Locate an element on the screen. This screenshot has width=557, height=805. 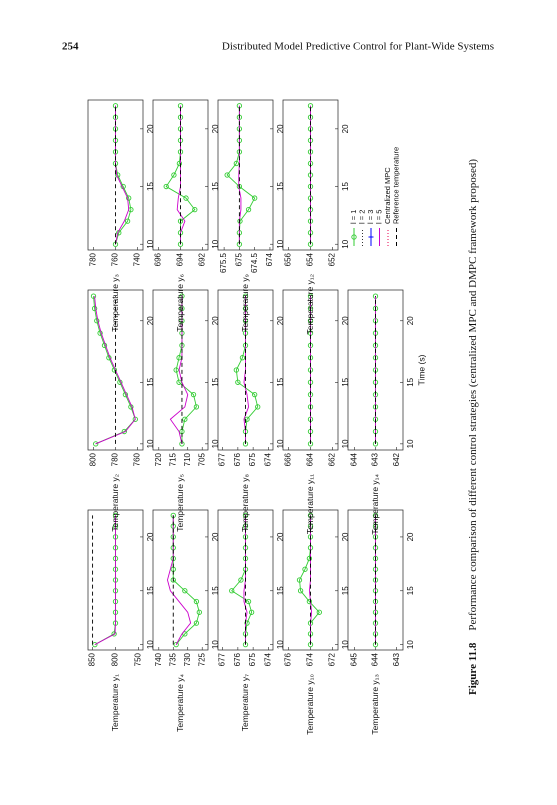
y-tick-label: 677 is located at coordinates (222, 659).